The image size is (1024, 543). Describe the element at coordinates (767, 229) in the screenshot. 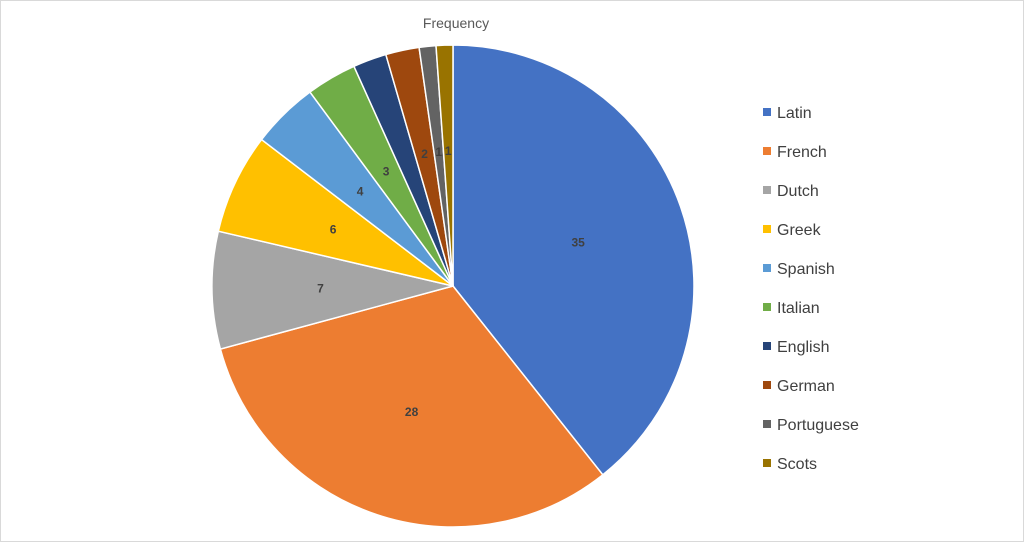

I see `legend-swatch-greek` at that location.